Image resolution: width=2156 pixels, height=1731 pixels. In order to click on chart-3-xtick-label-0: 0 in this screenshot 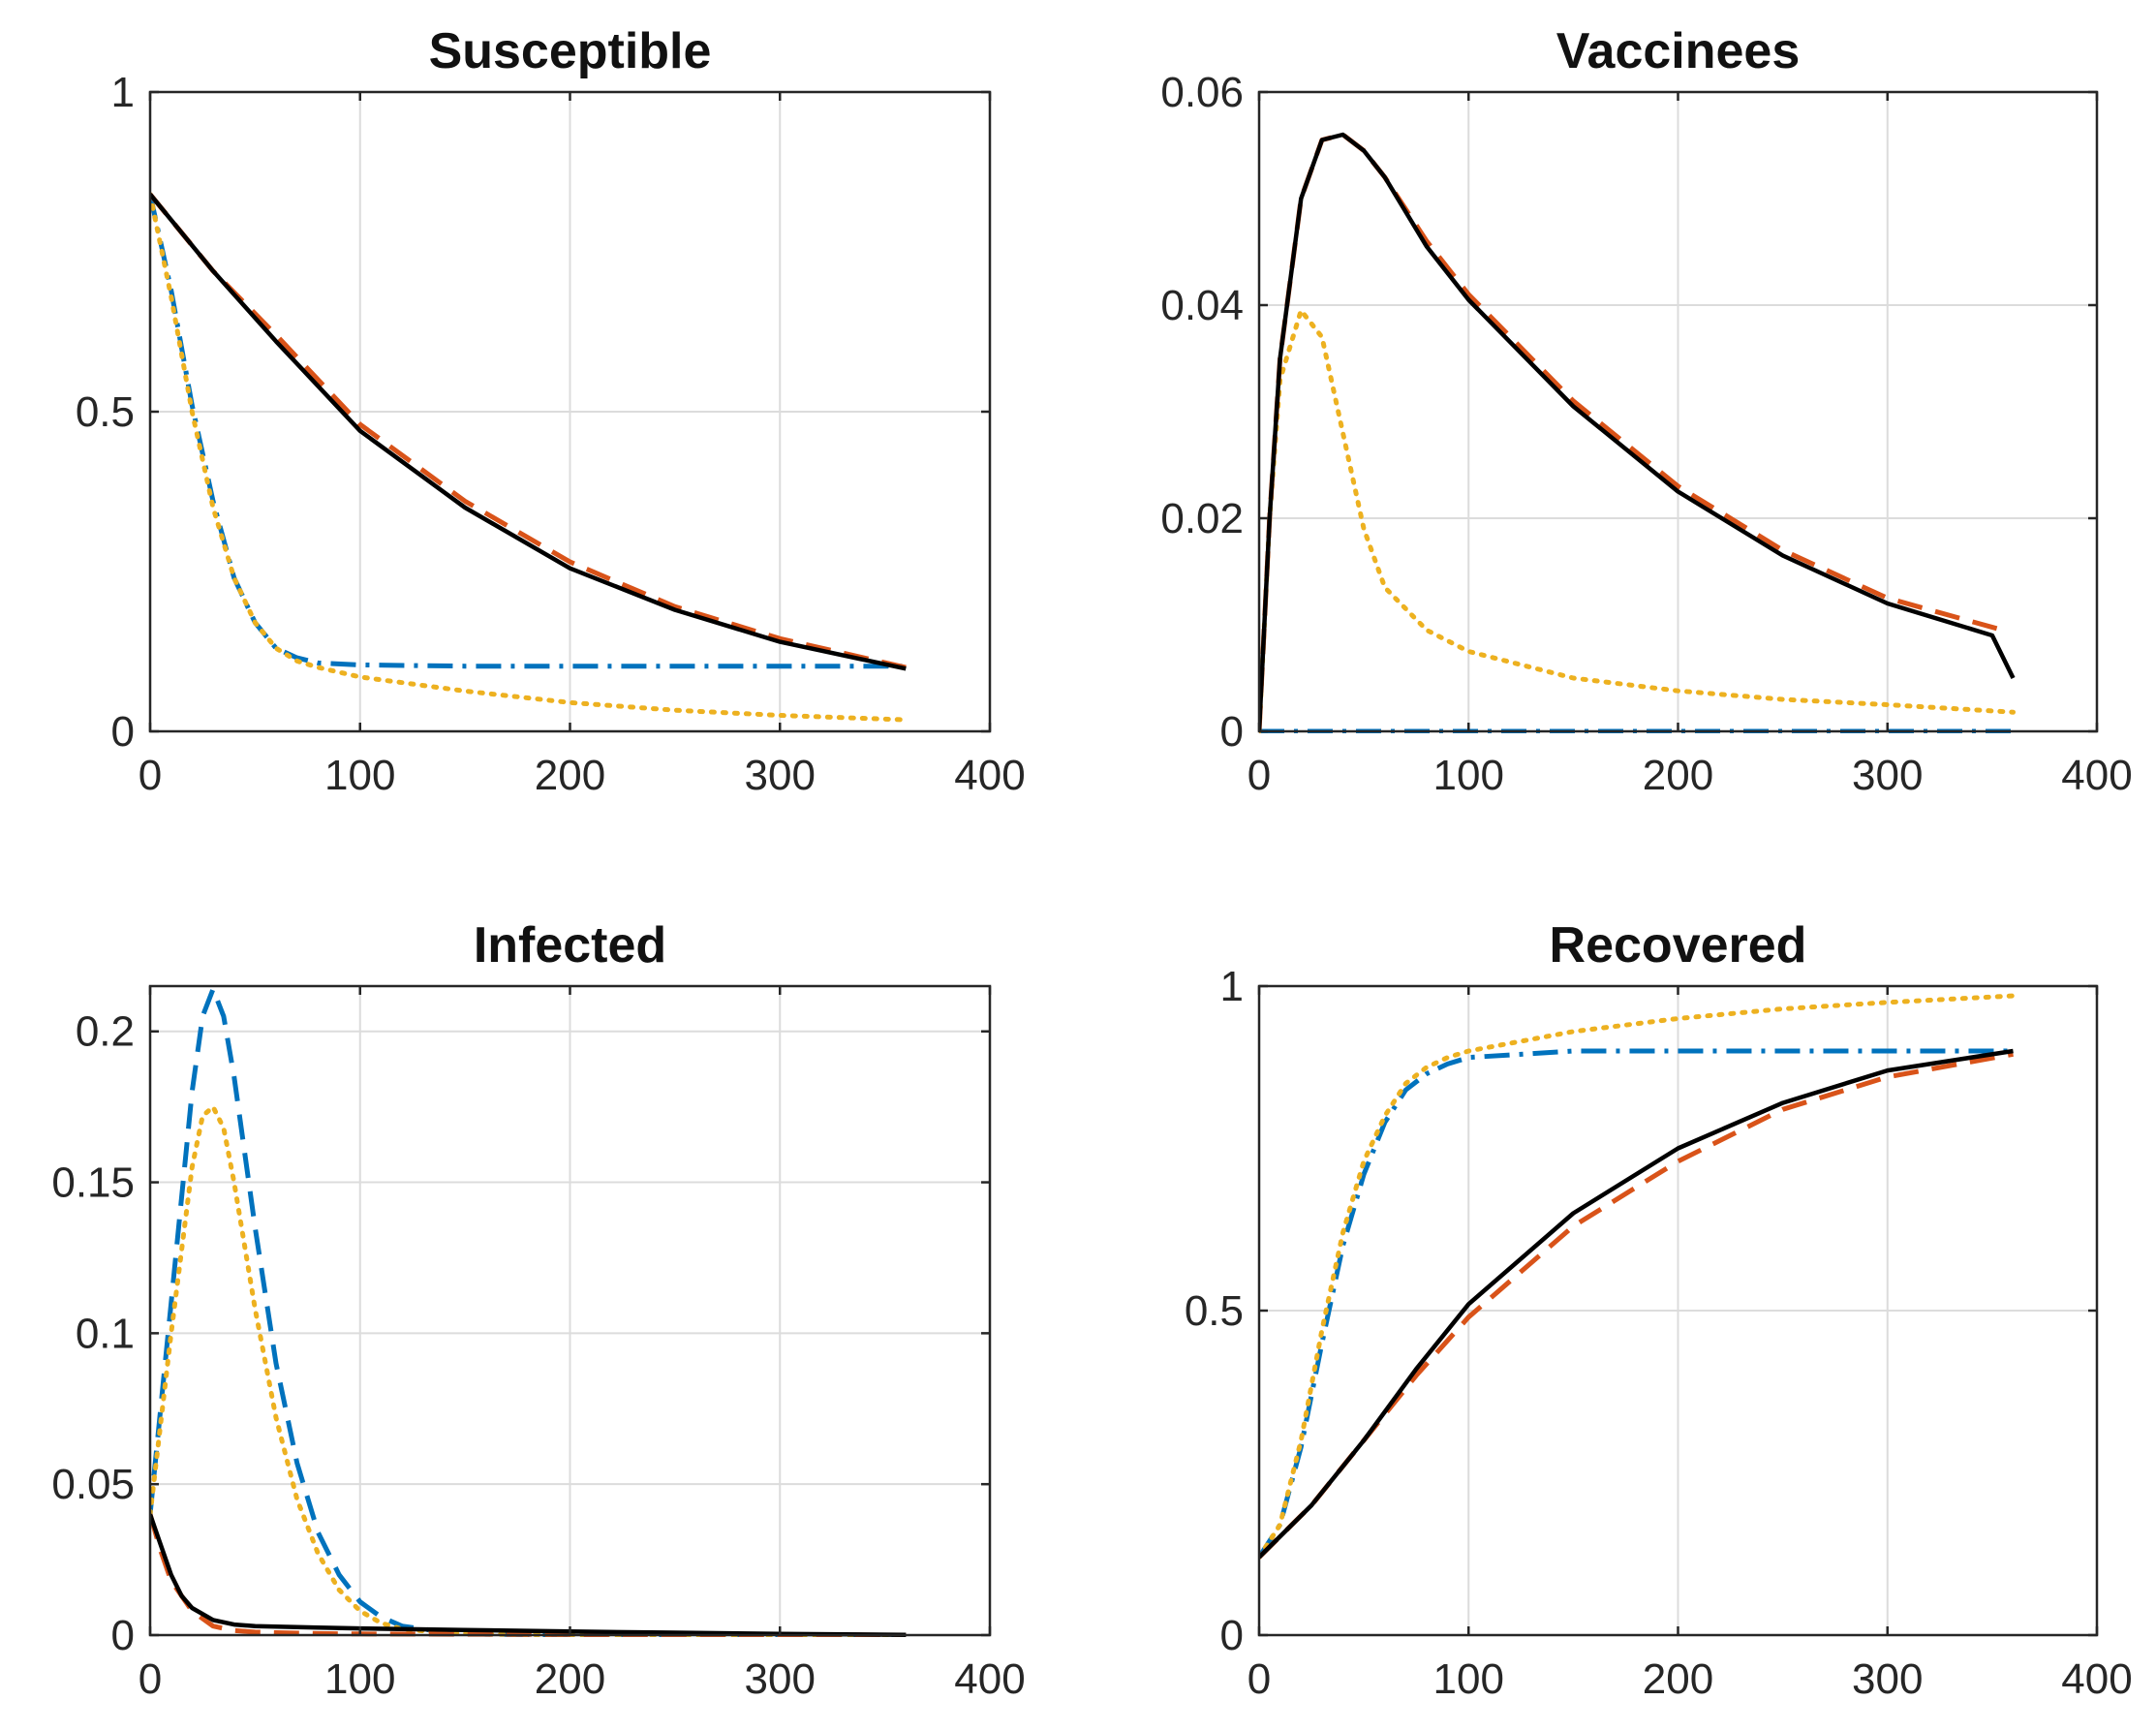, I will do `click(151, 1679)`.